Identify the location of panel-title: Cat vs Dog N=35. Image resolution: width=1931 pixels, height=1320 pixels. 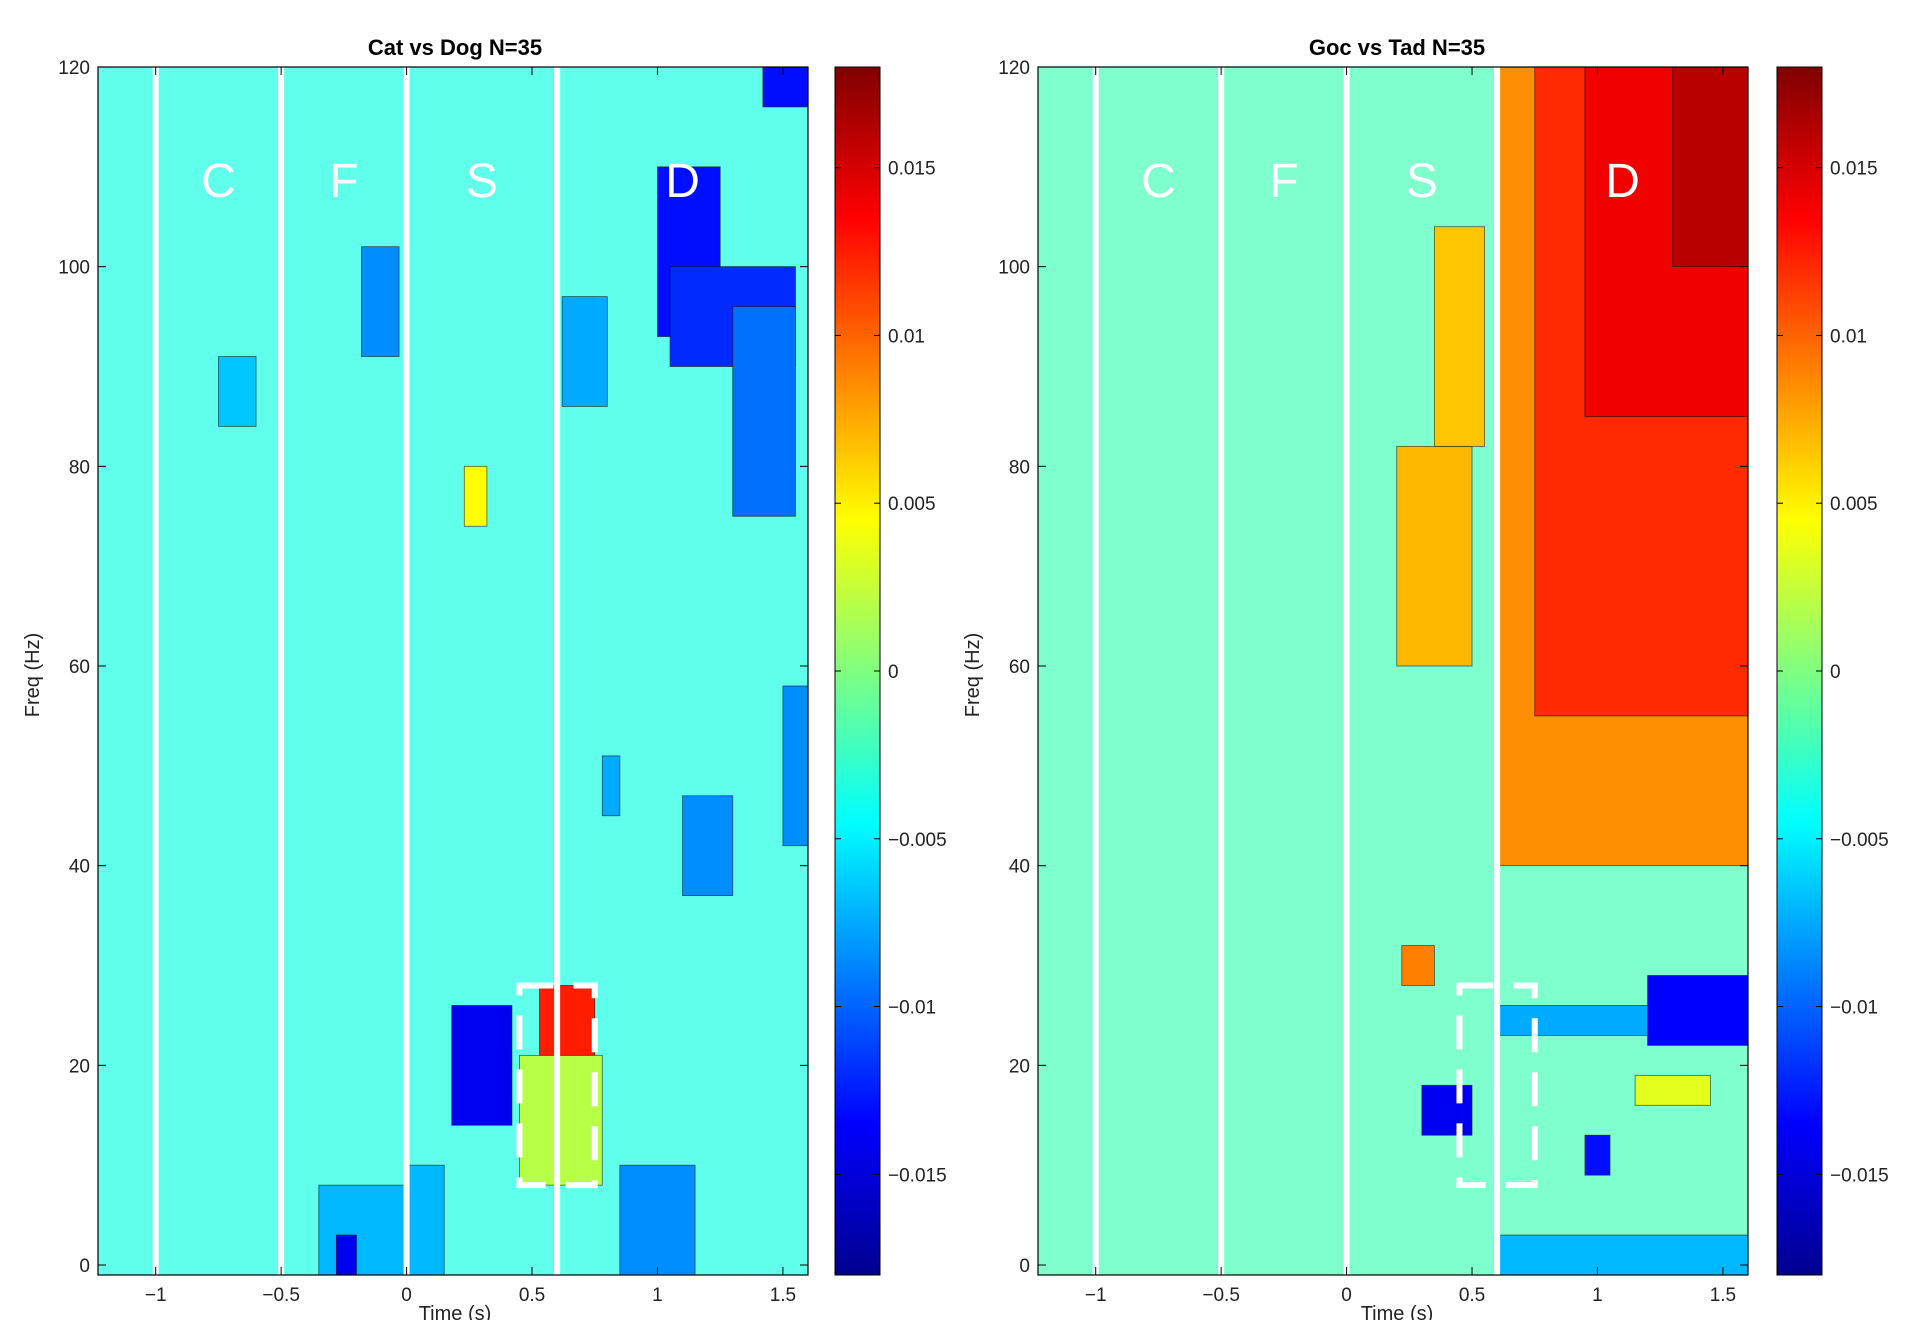
(455, 47).